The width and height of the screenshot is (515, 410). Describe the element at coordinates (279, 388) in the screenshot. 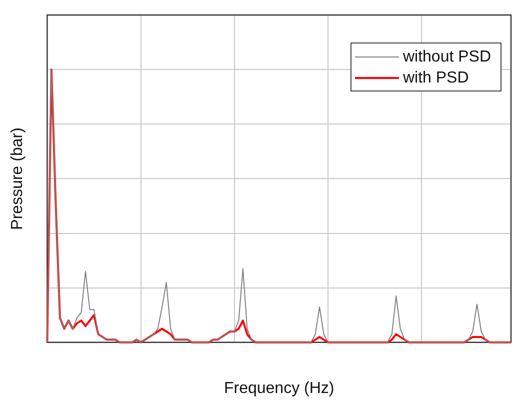

I see `x-axis-title: Frequency (Hz)` at that location.